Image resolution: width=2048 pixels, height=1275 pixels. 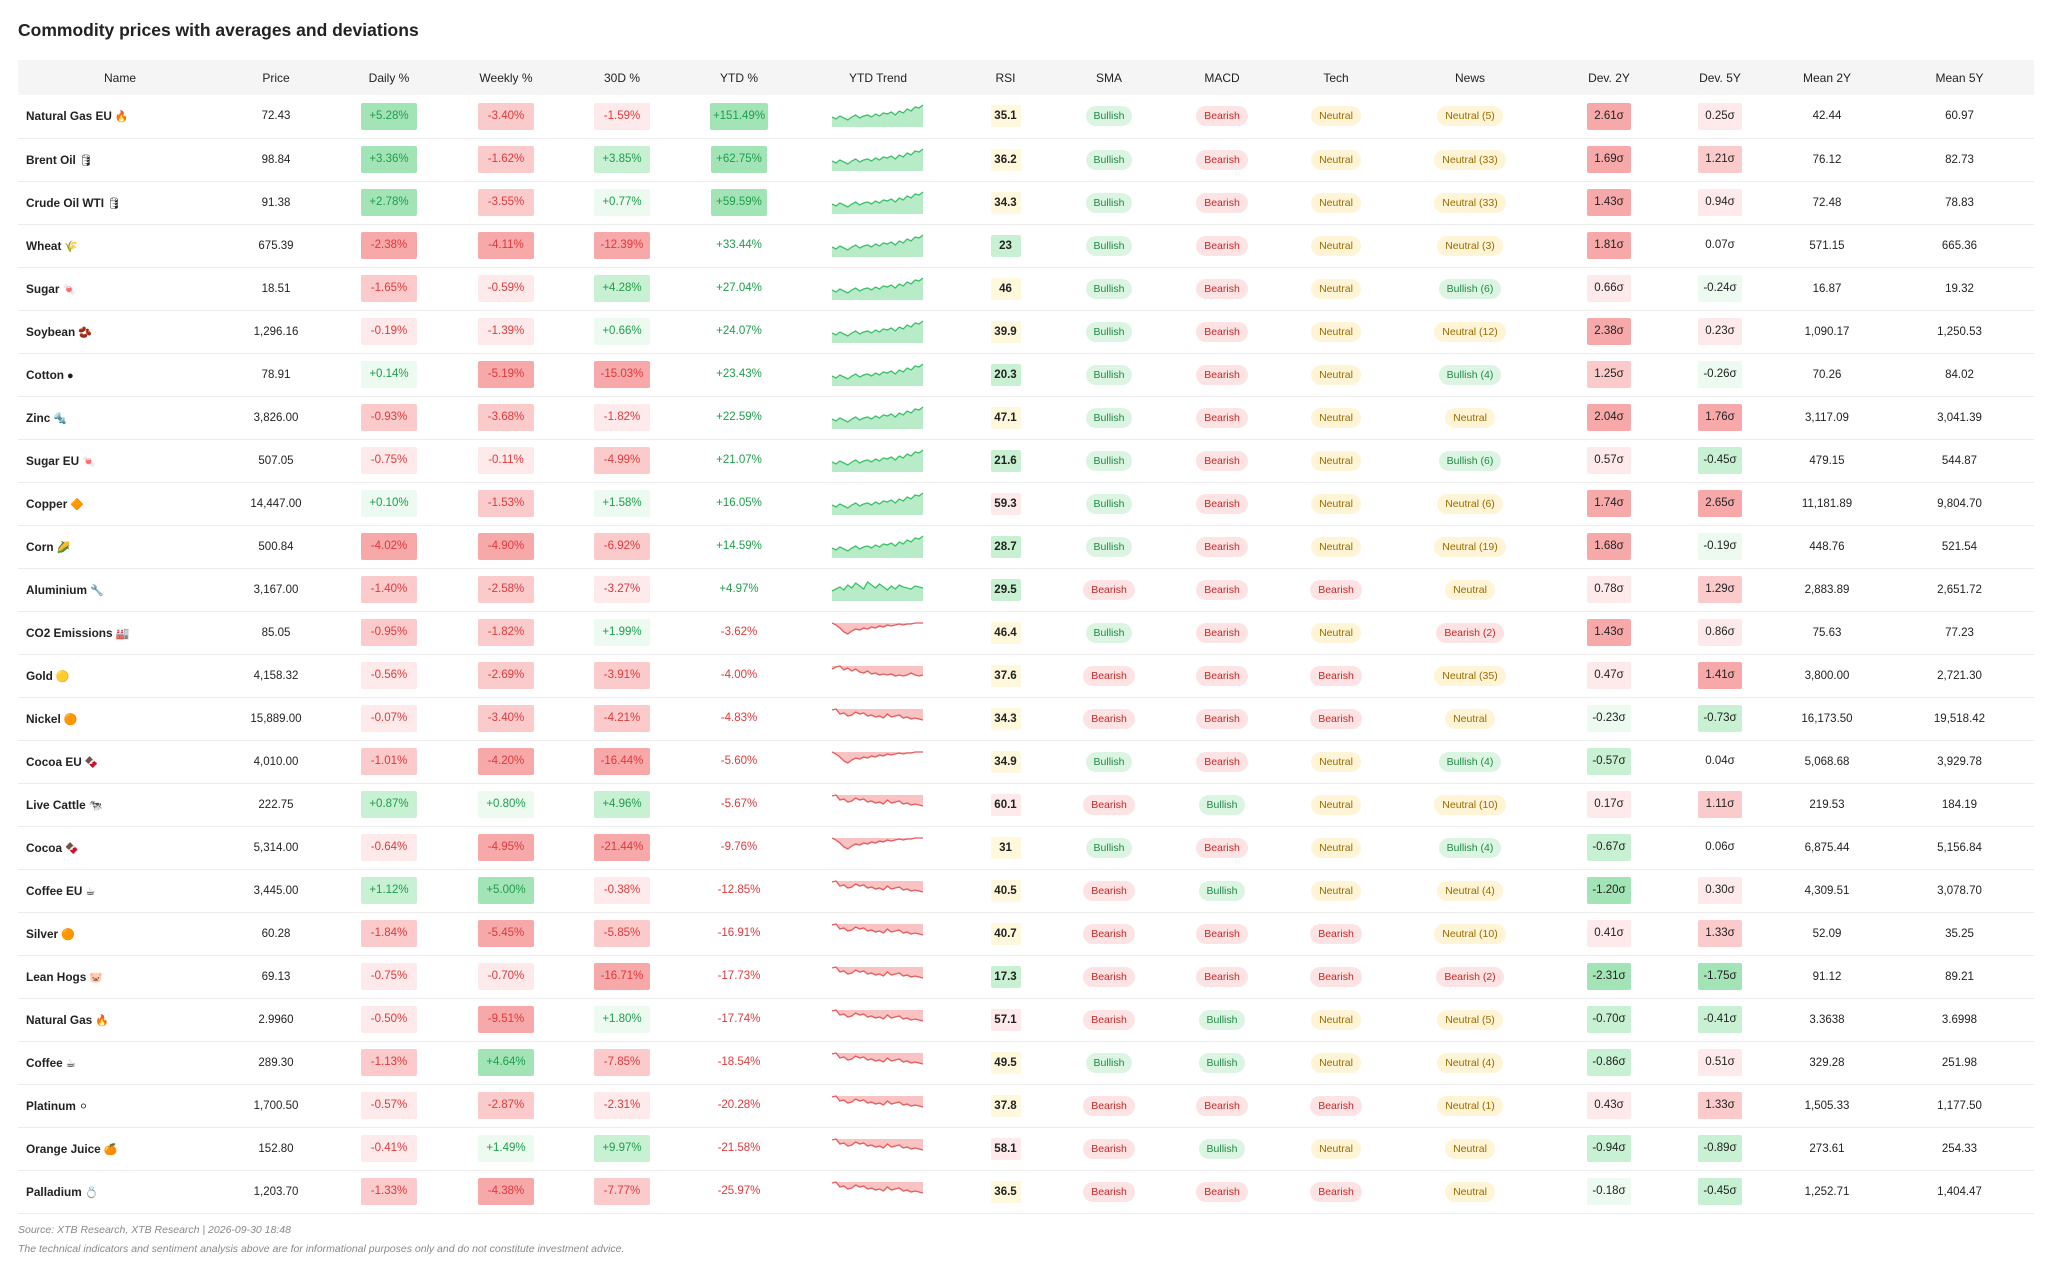 What do you see at coordinates (1109, 933) in the screenshot?
I see `sma-badge-cell: Bearish` at bounding box center [1109, 933].